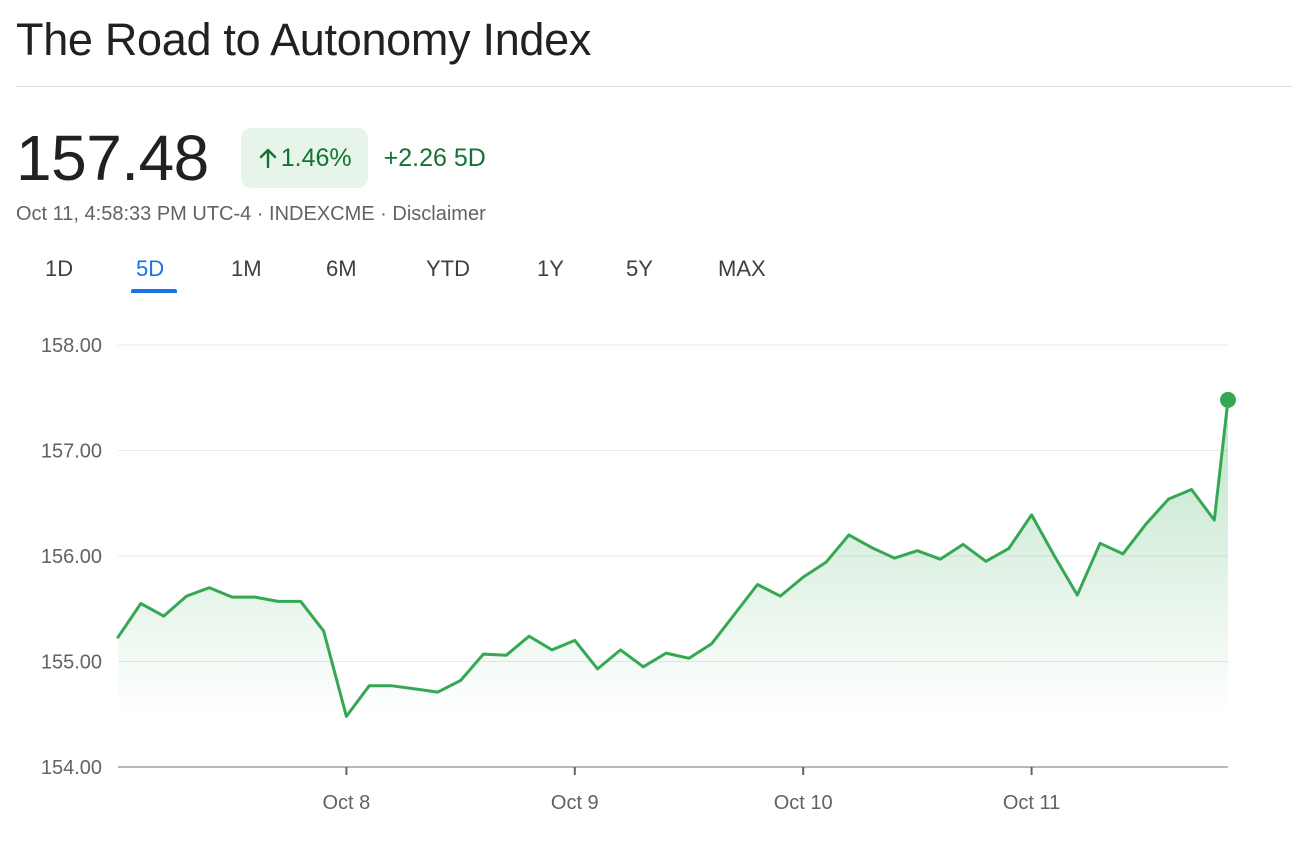 The width and height of the screenshot is (1292, 841). What do you see at coordinates (268, 158) in the screenshot?
I see `arrow-up-icon` at bounding box center [268, 158].